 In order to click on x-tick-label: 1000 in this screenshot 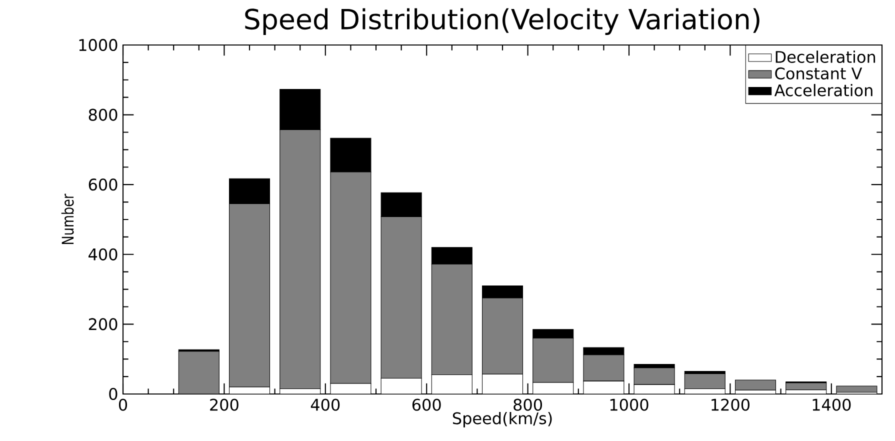, I will do `click(629, 404)`.